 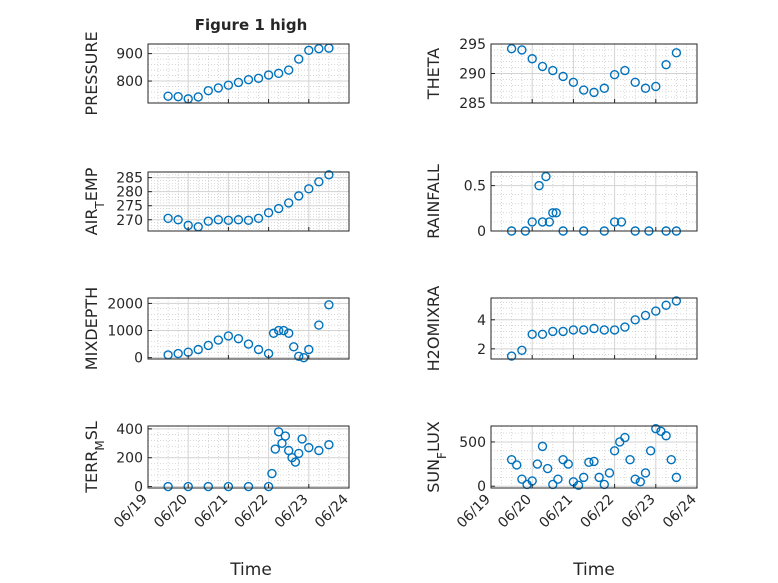 What do you see at coordinates (593, 570) in the screenshot?
I see `x-axis-label-right: Time` at bounding box center [593, 570].